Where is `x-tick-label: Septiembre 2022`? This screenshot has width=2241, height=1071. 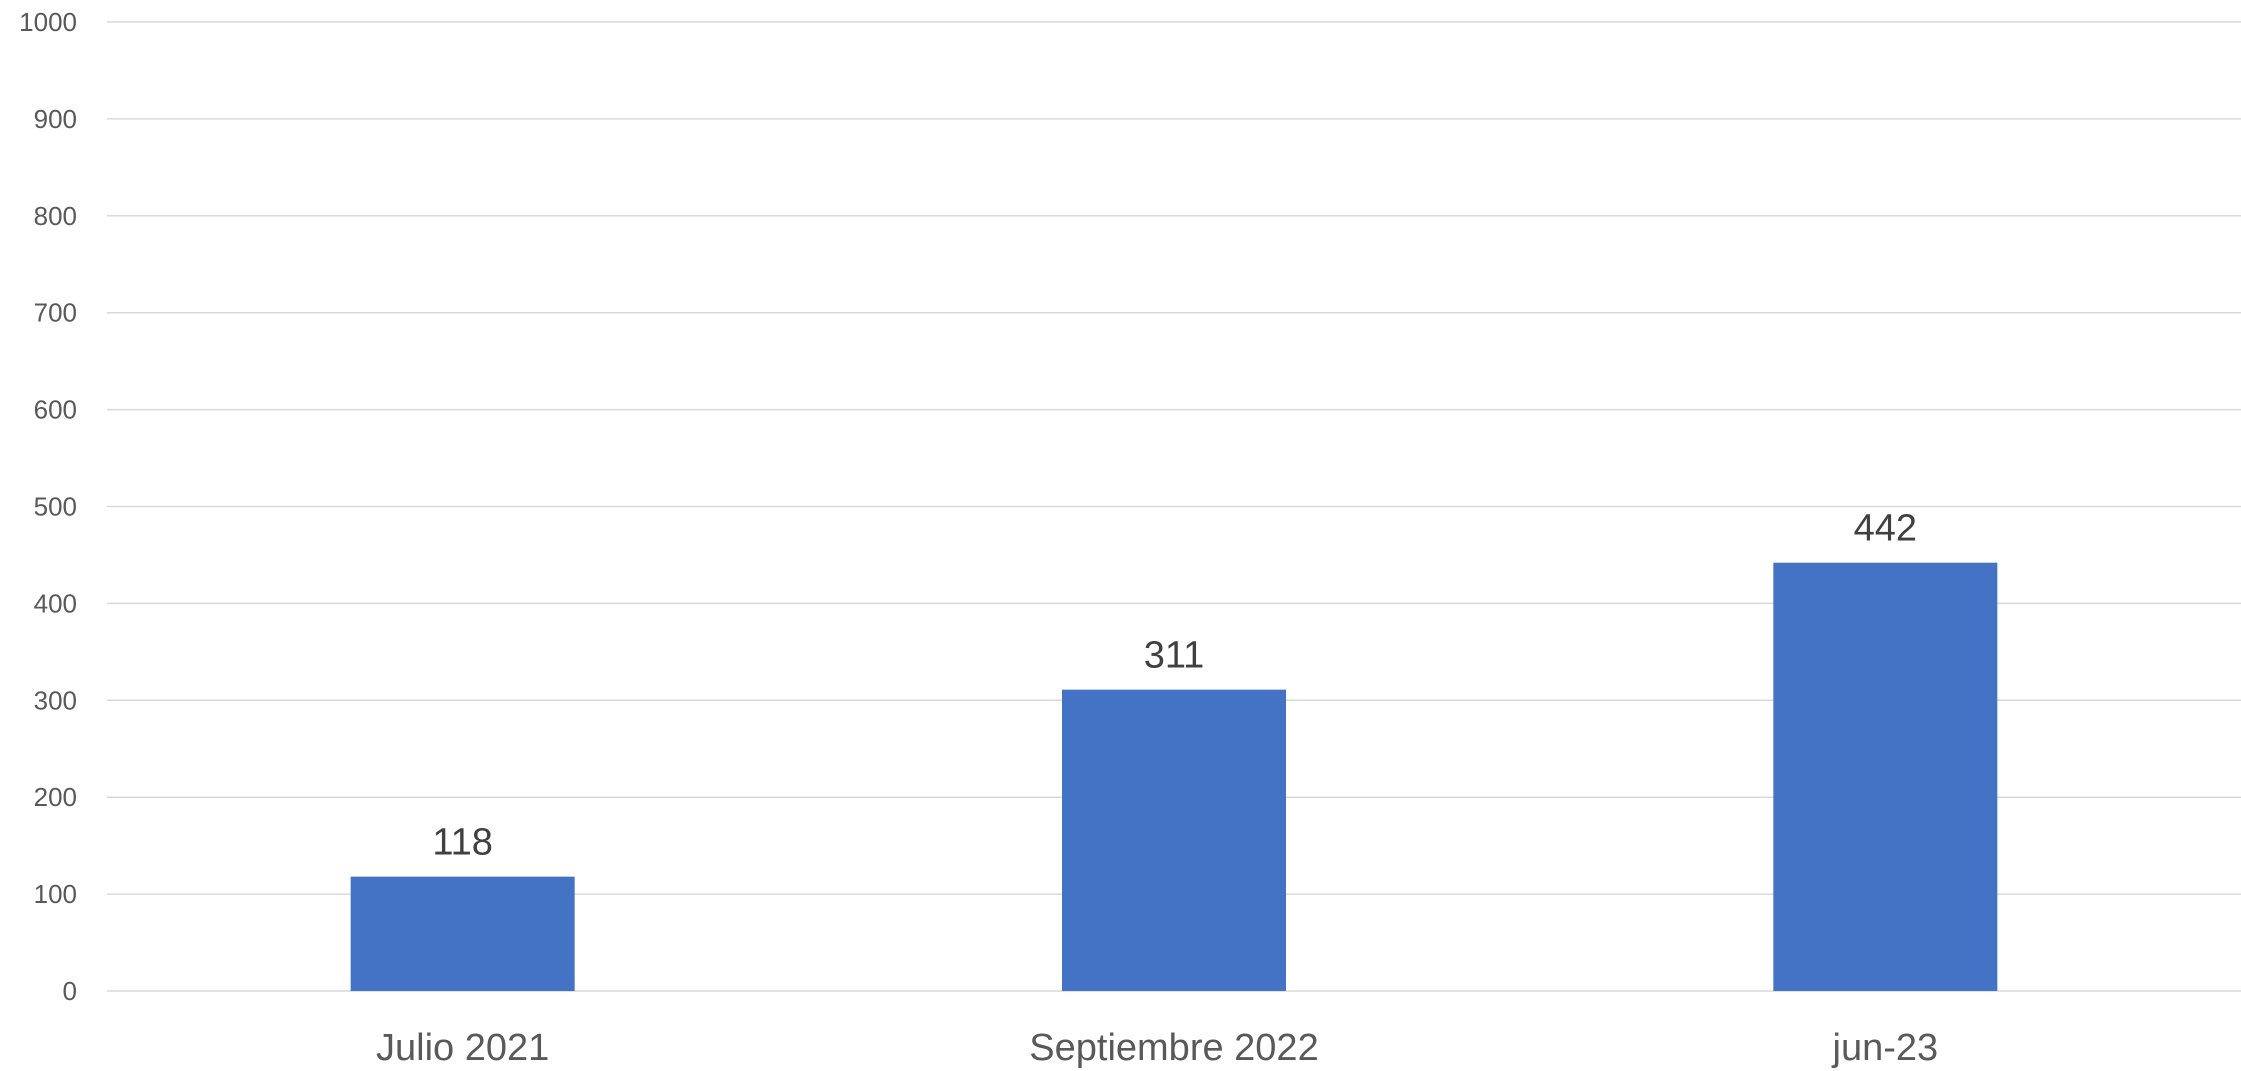 x-tick-label: Septiembre 2022 is located at coordinates (1173, 1048).